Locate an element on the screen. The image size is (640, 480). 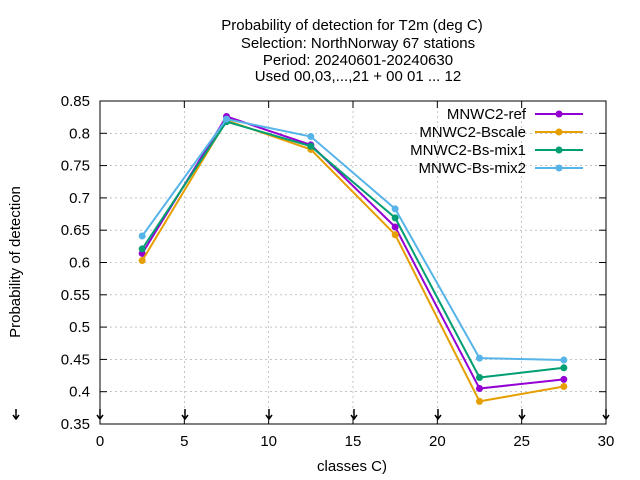
legend-label: MNWC-Bs-mix2 is located at coordinates (472, 168).